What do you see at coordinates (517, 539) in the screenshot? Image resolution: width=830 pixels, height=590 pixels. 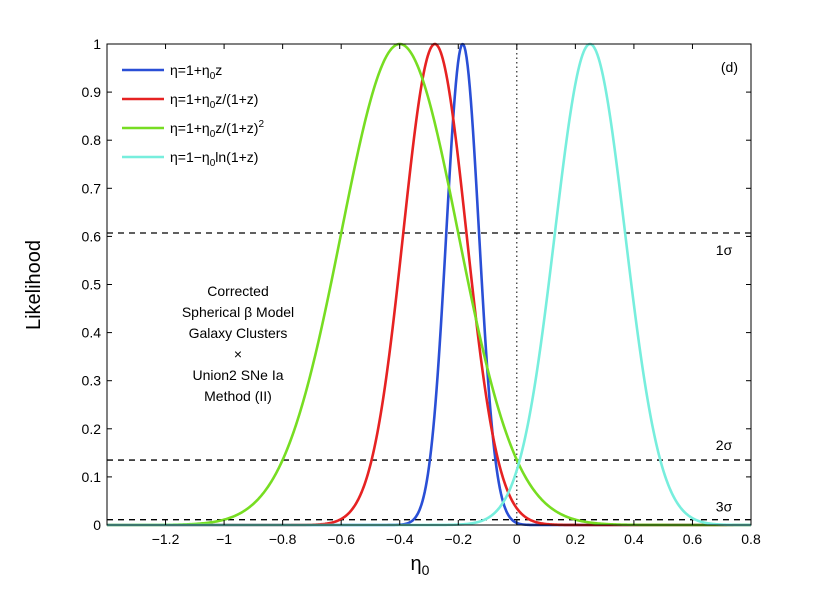 I see `x-tick-label-6: 0` at bounding box center [517, 539].